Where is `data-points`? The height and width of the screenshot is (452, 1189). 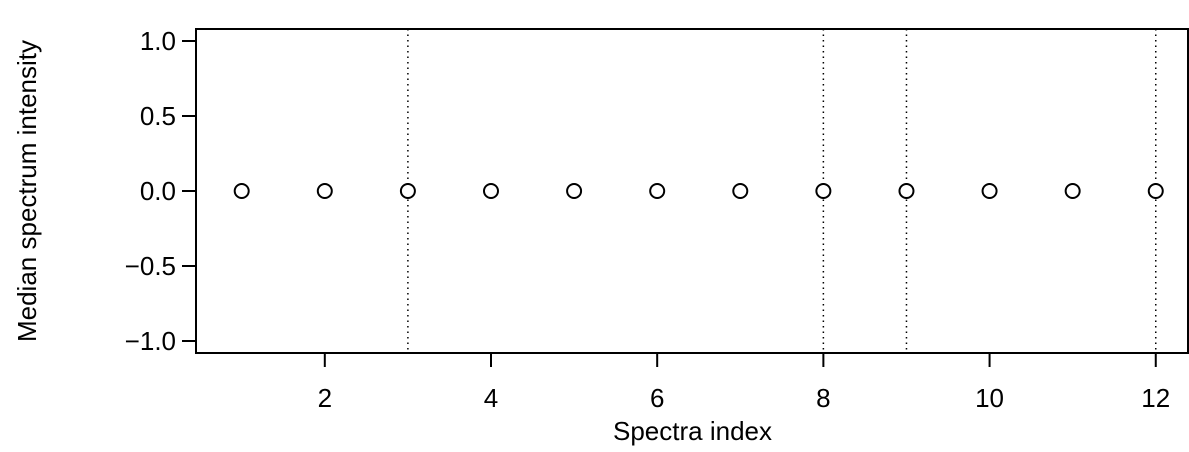
data-points is located at coordinates (698, 191).